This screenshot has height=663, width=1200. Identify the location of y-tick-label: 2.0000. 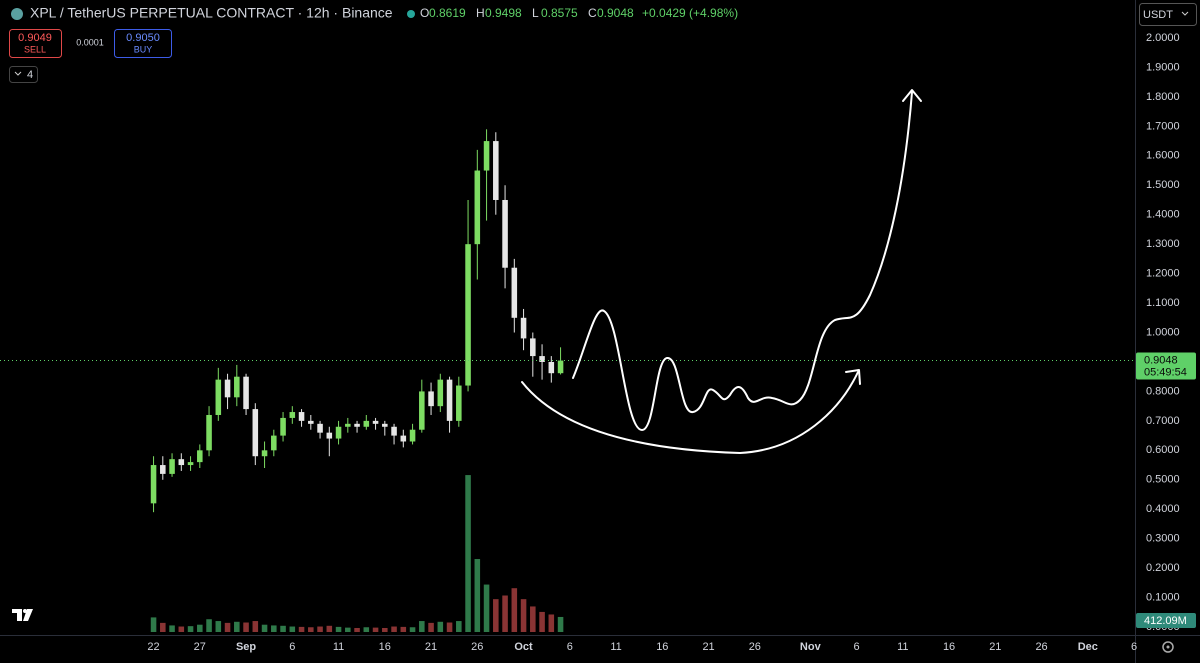
(1163, 38).